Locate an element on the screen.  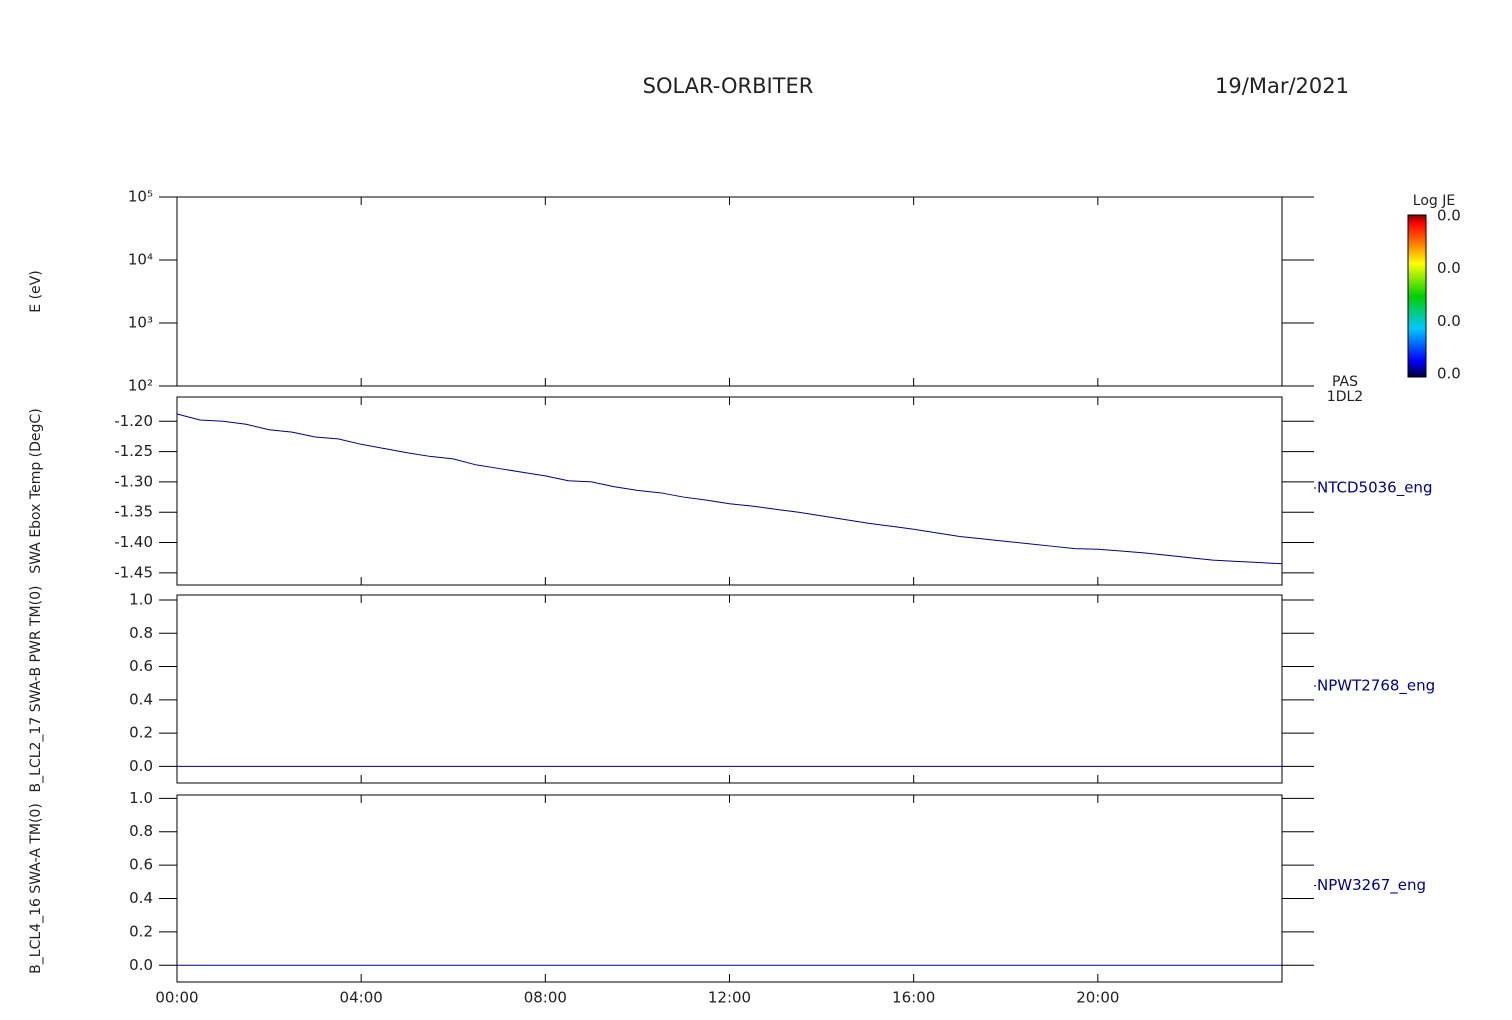
title: SOLAR-ORBITER is located at coordinates (728, 86).